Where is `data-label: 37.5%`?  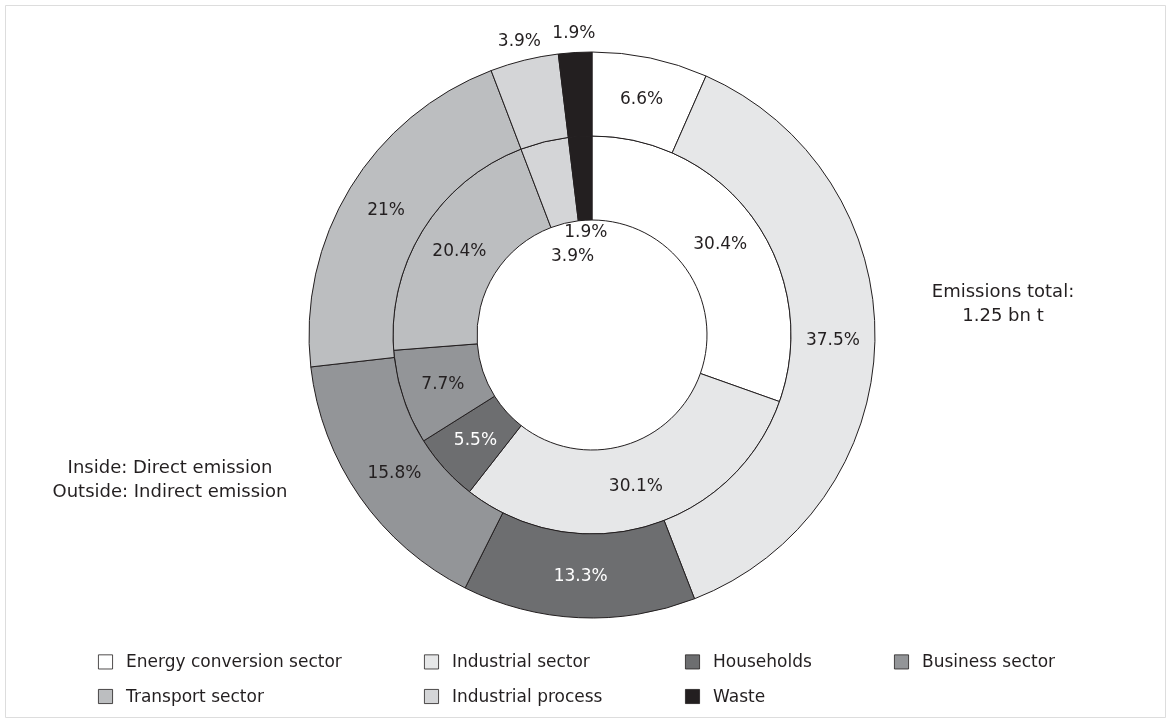 data-label: 37.5% is located at coordinates (832, 339).